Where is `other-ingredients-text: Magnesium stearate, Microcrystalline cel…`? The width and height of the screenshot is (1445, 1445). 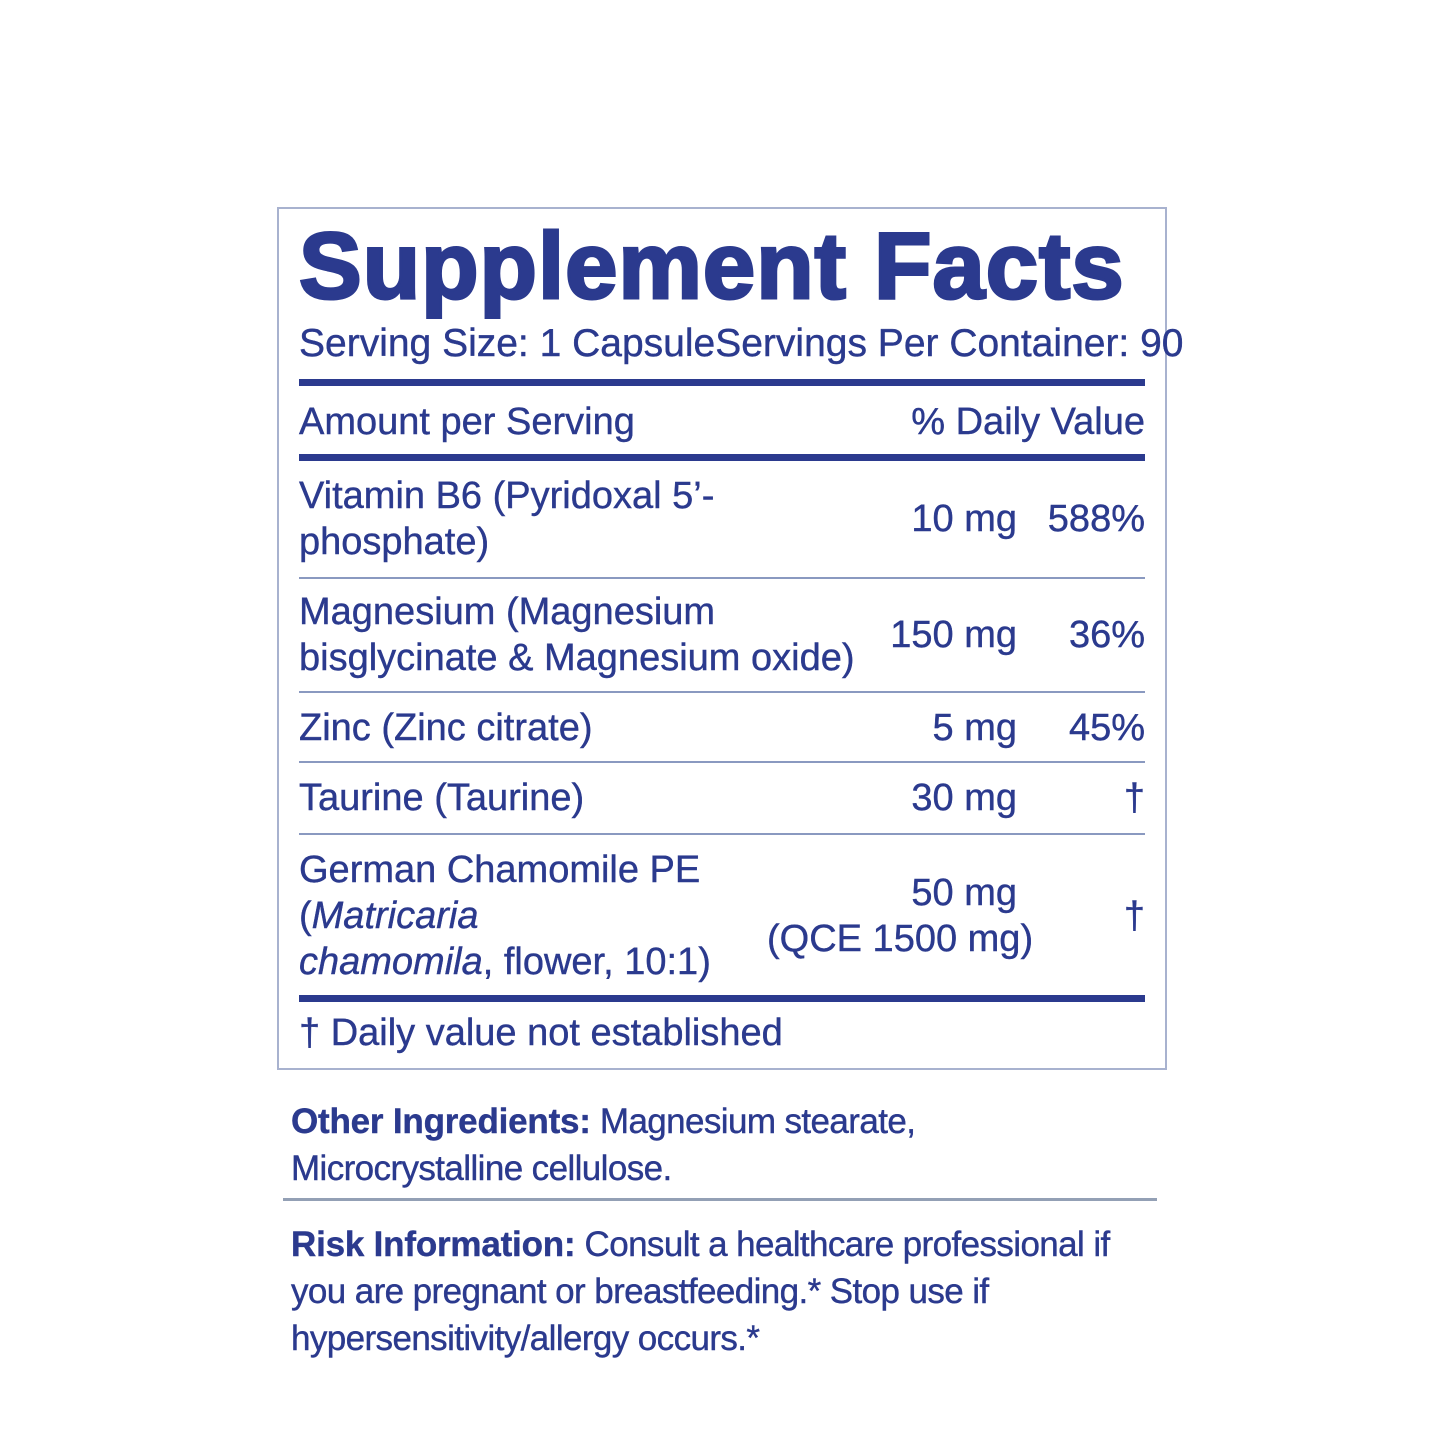 other-ingredients-text: Magnesium stearate, Microcrystalline cel… is located at coordinates (603, 1145).